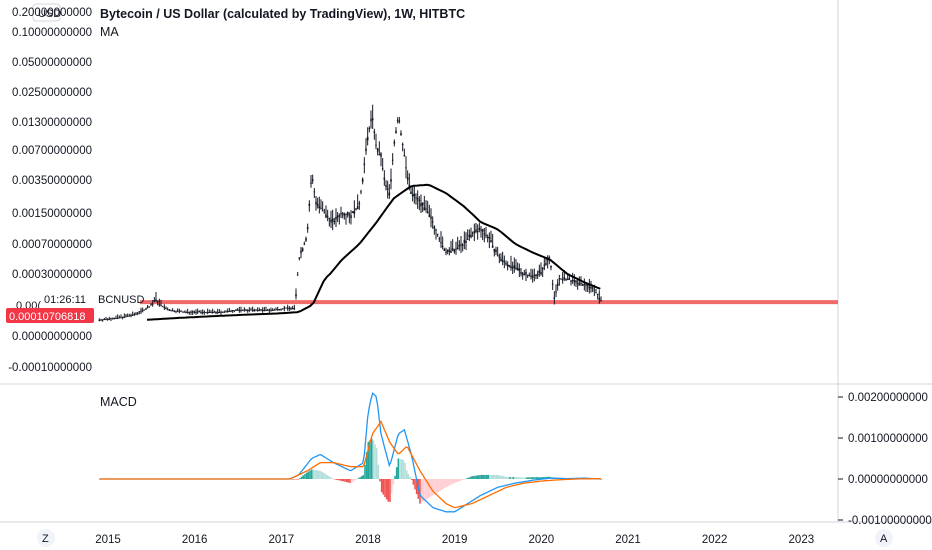 The width and height of the screenshot is (932, 550). What do you see at coordinates (52, 275) in the screenshot?
I see `price-tick-label: 0.00030000000` at bounding box center [52, 275].